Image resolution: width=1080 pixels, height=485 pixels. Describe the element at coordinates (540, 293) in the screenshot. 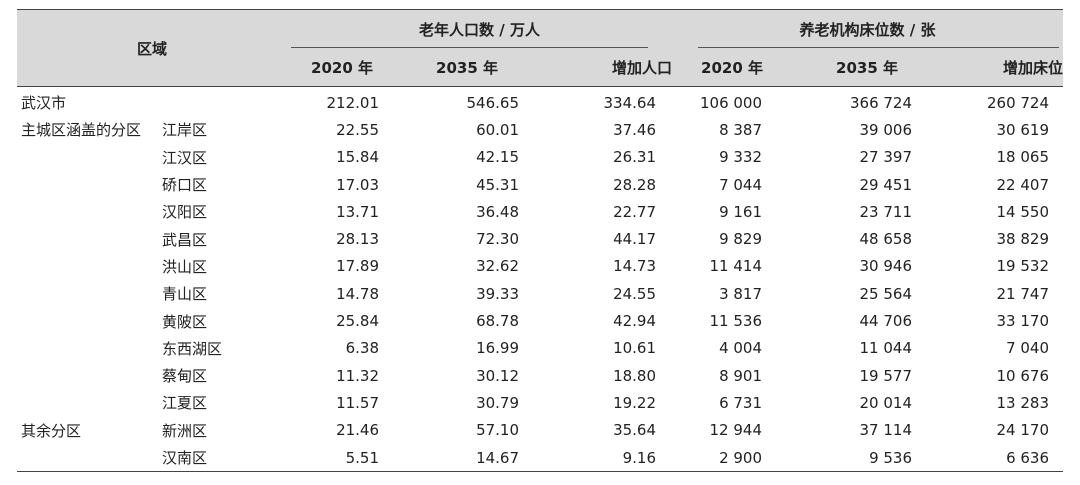

I see `table-row: 青山区 14.78 39.33 24.55 3 817 25 564 21 747` at that location.